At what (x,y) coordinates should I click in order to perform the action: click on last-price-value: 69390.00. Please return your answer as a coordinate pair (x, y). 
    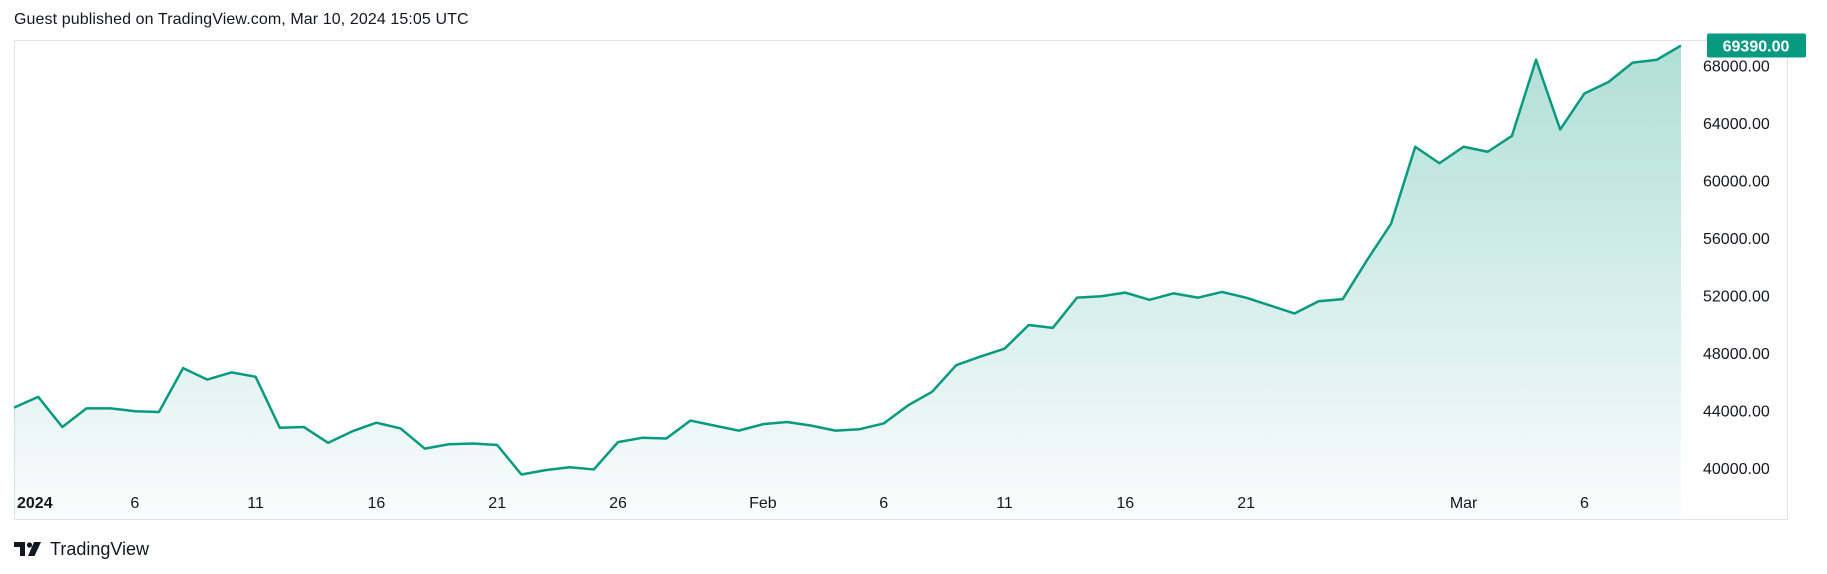
    Looking at the image, I should click on (1756, 47).